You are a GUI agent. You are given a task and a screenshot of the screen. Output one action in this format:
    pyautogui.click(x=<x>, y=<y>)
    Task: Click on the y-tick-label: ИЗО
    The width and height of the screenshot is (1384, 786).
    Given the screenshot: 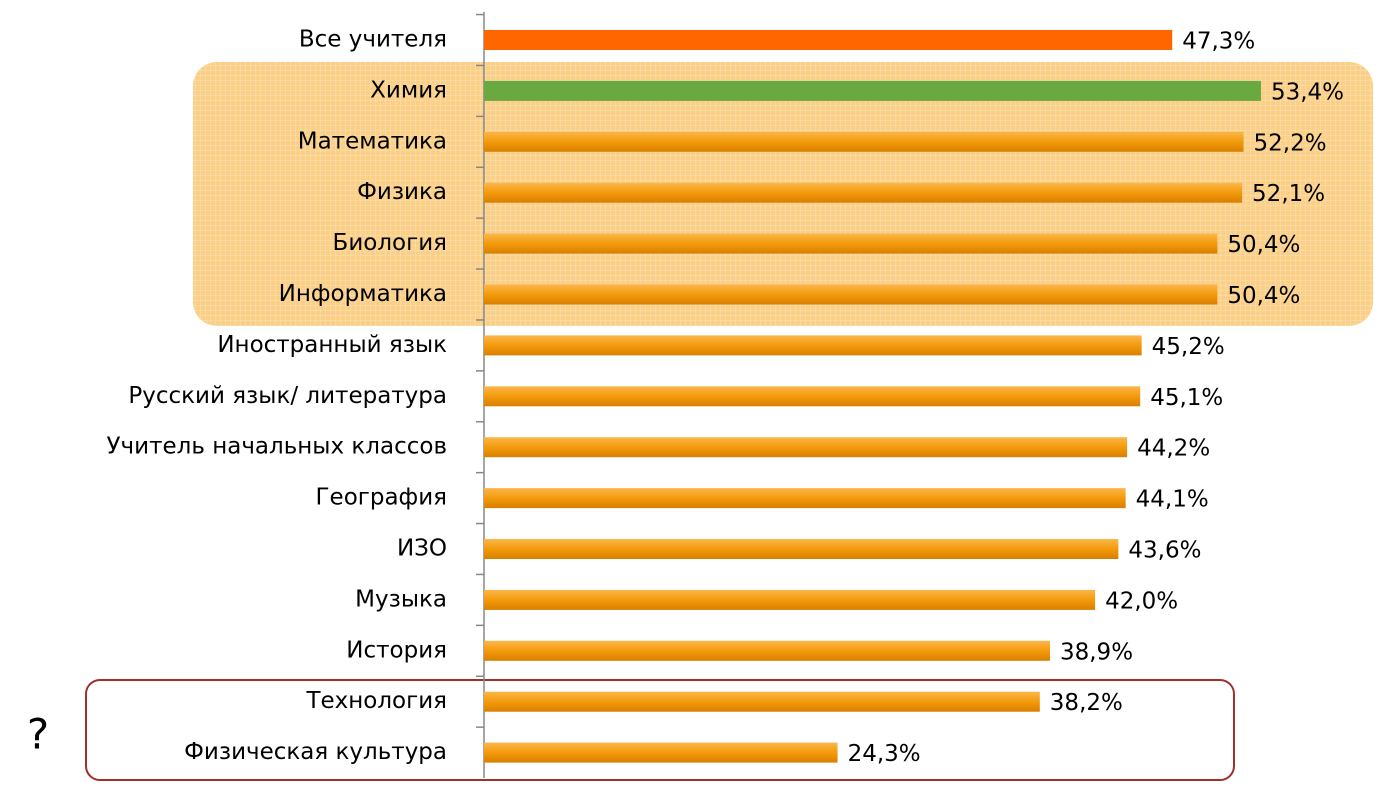 What is the action you would take?
    pyautogui.click(x=422, y=549)
    